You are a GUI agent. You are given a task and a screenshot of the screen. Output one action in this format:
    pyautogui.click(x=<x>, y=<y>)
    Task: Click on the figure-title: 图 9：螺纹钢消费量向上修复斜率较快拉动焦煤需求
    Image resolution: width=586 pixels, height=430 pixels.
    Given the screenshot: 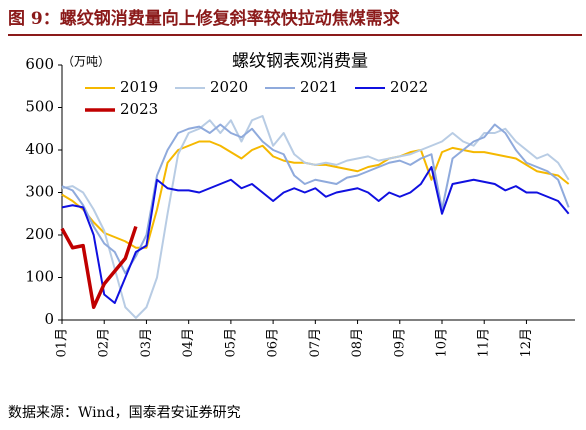 What is the action you would take?
    pyautogui.click(x=295, y=20)
    